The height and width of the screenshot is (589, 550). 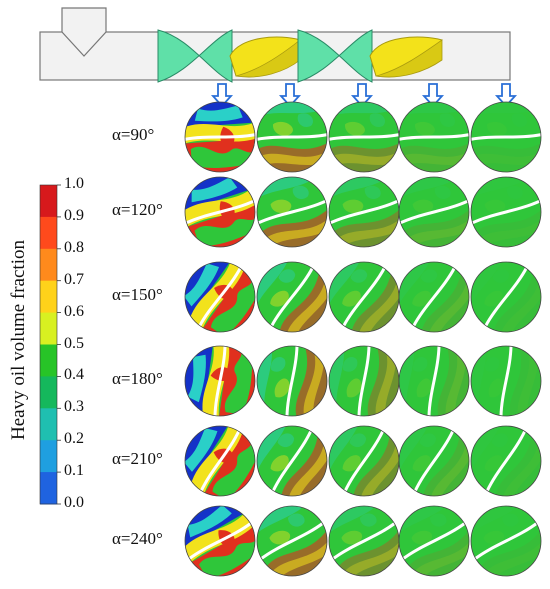 What do you see at coordinates (74, 407) in the screenshot?
I see `colorbar-tick-label: 0.3` at bounding box center [74, 407].